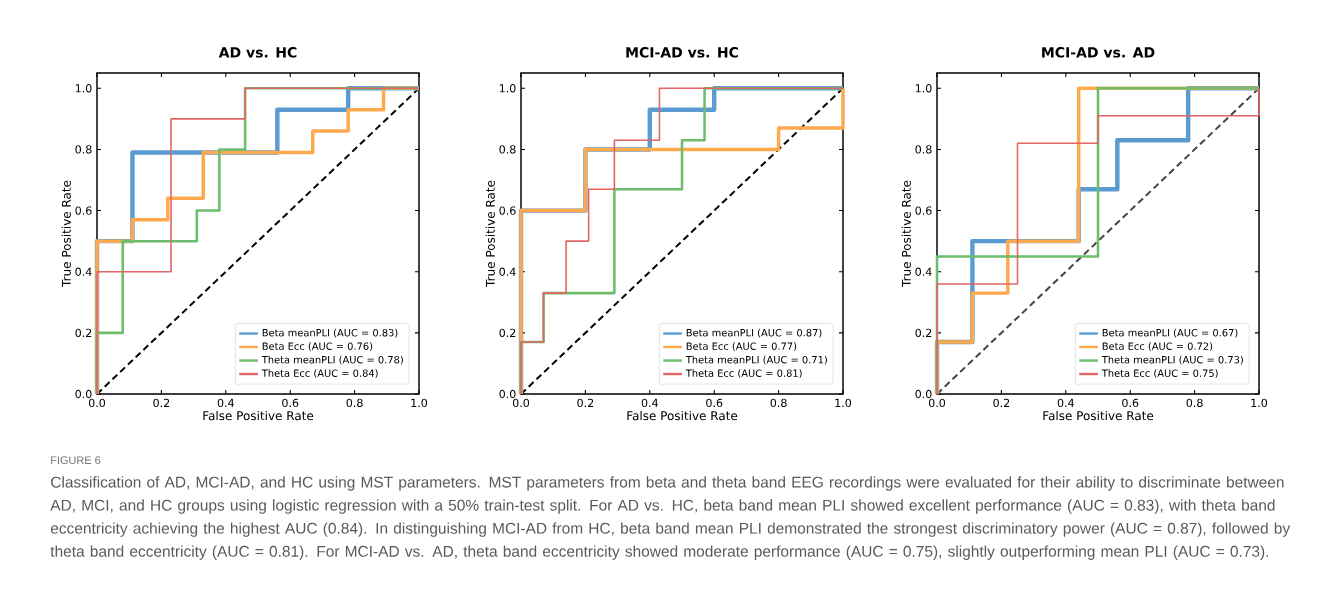 The width and height of the screenshot is (1325, 615). Describe the element at coordinates (1098, 52) in the screenshot. I see `chart-title: MCI-AD vs. AD` at that location.